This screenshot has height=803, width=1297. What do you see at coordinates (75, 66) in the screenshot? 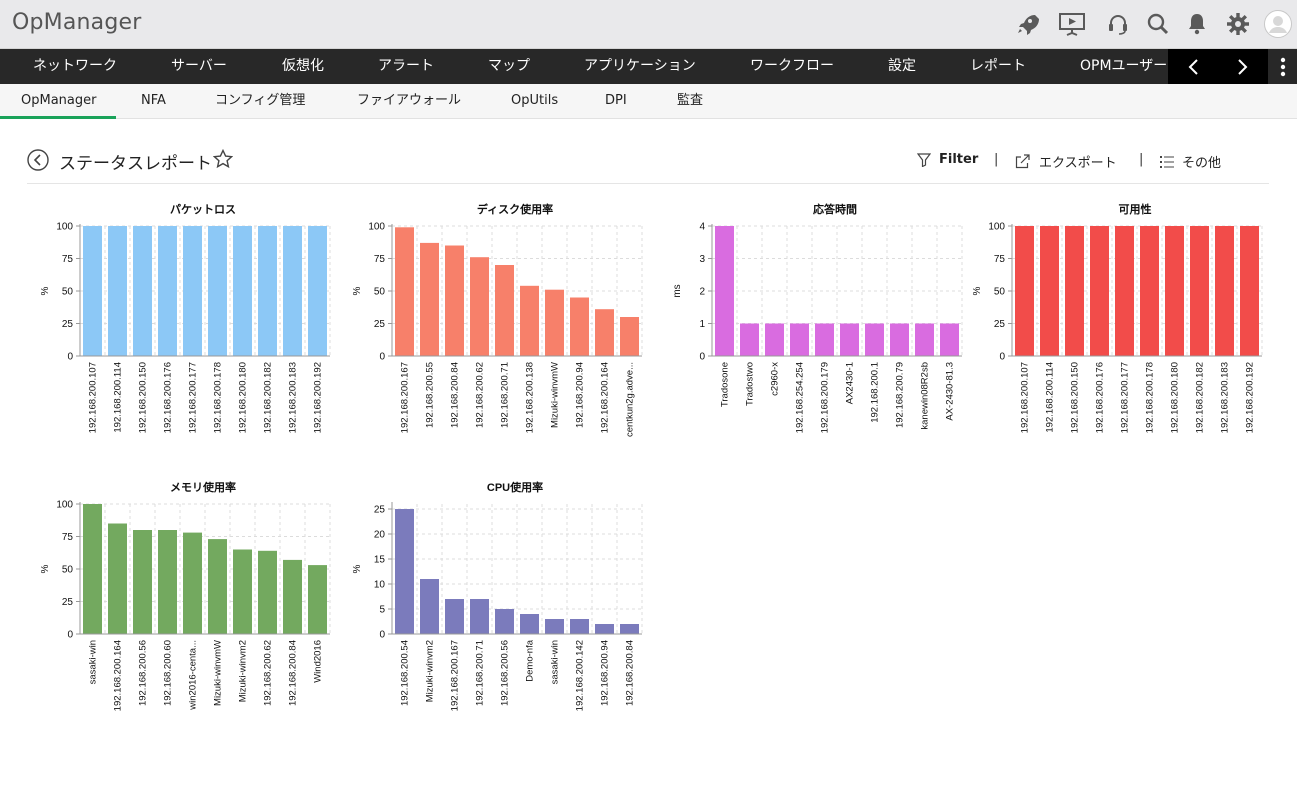
I see `nav-item-network: ネットワーク` at bounding box center [75, 66].